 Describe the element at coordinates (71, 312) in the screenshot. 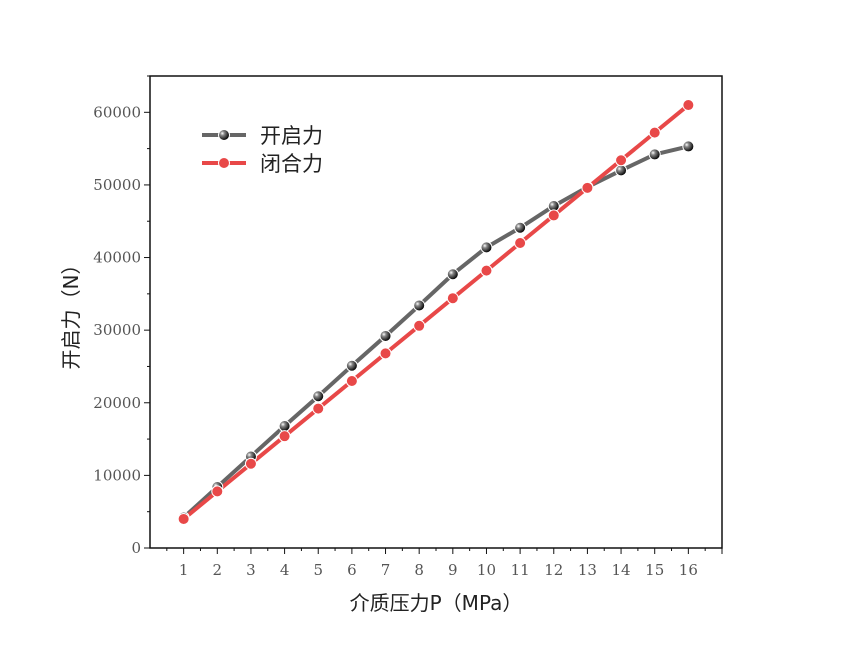

I see `y-axis-label: 开启力（N）` at that location.